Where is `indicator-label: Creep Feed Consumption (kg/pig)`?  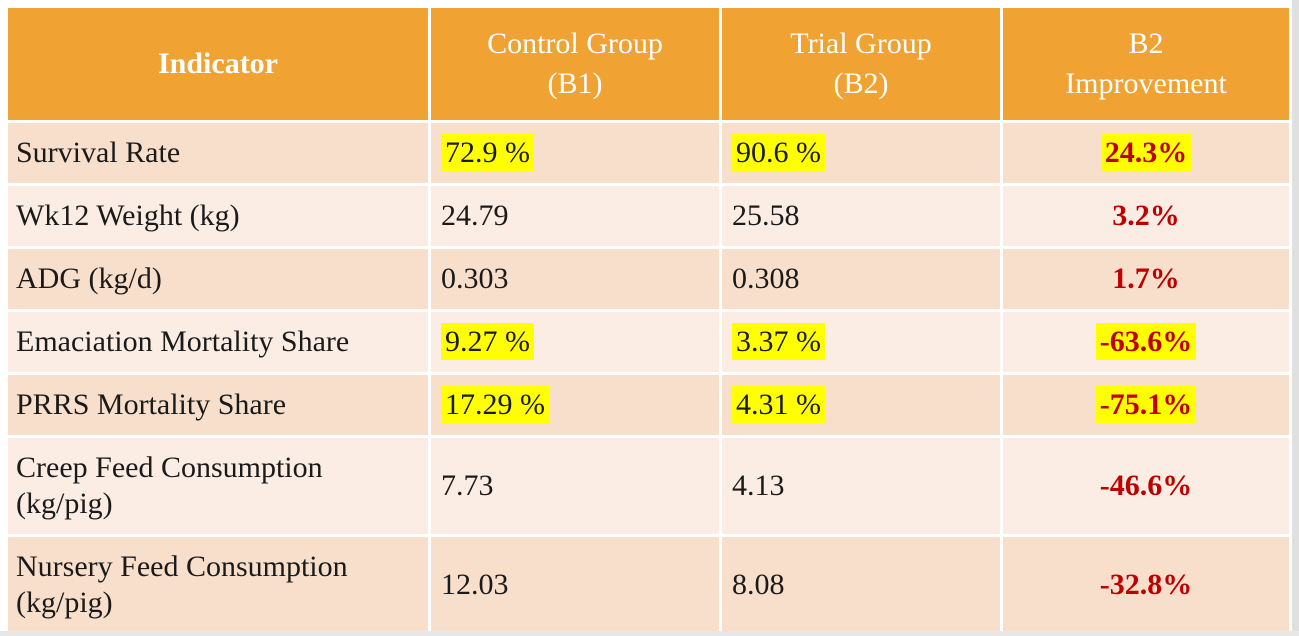
indicator-label: Creep Feed Consumption (kg/pig) is located at coordinates (169, 485).